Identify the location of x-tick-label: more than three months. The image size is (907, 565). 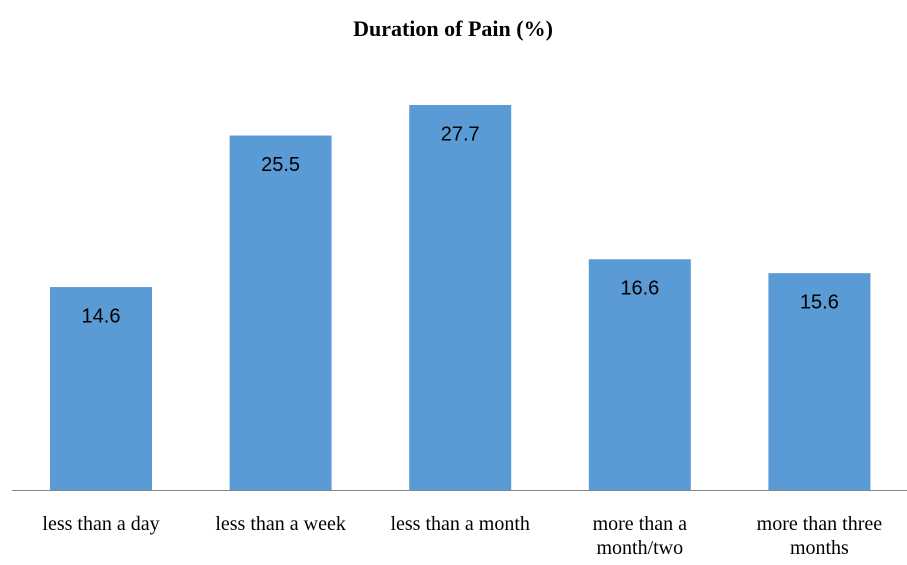
(819, 536).